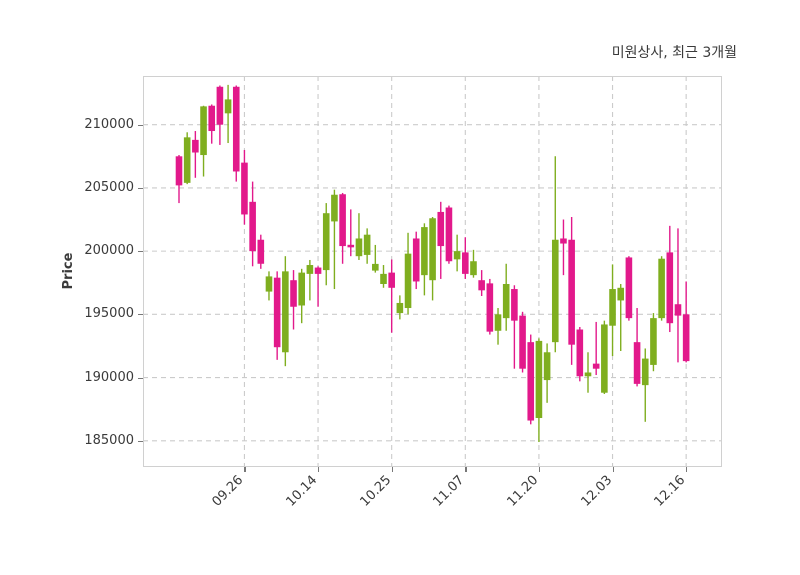  Describe the element at coordinates (597, 491) in the screenshot. I see `x-tick-label: 12.03` at that location.